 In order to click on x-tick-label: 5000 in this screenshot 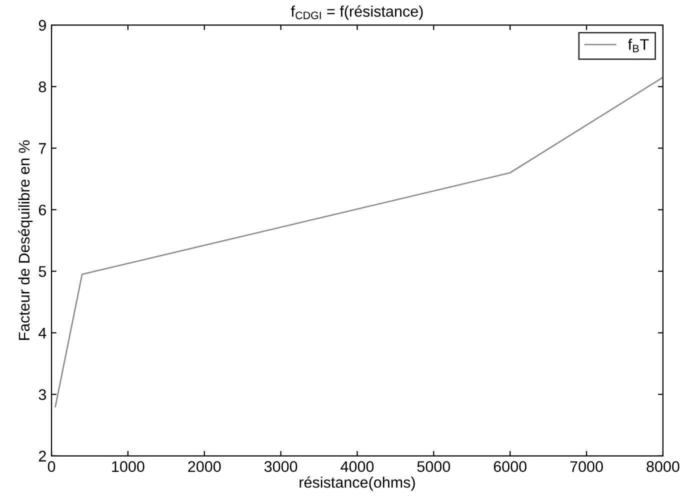, I will do `click(433, 466)`.